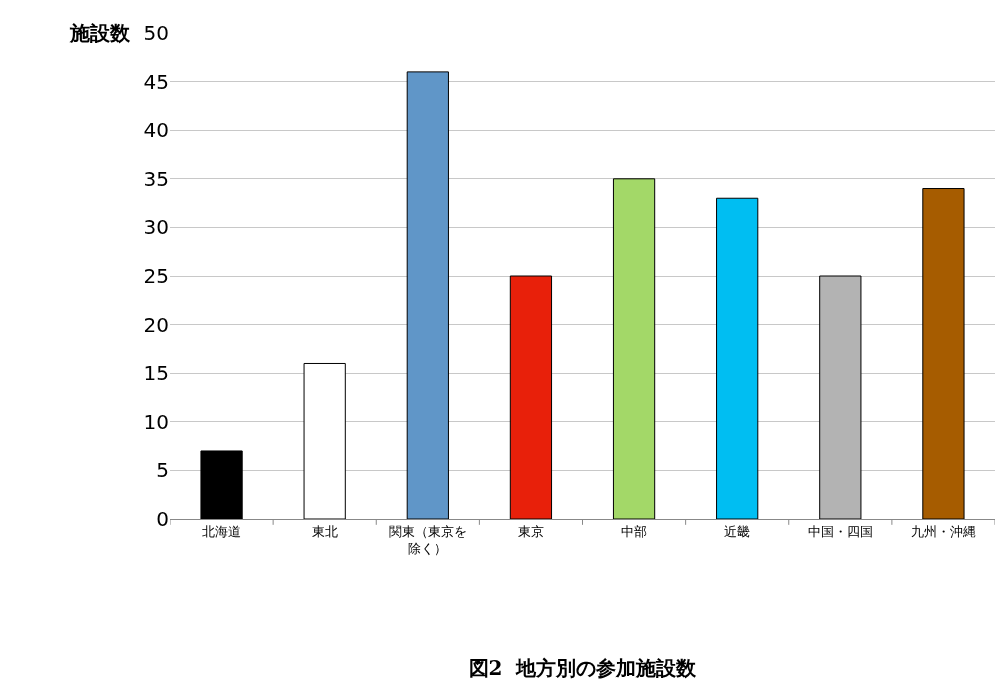 This screenshot has height=685, width=1008. Describe the element at coordinates (162, 470) in the screenshot. I see `y-tick-label: 5` at that location.